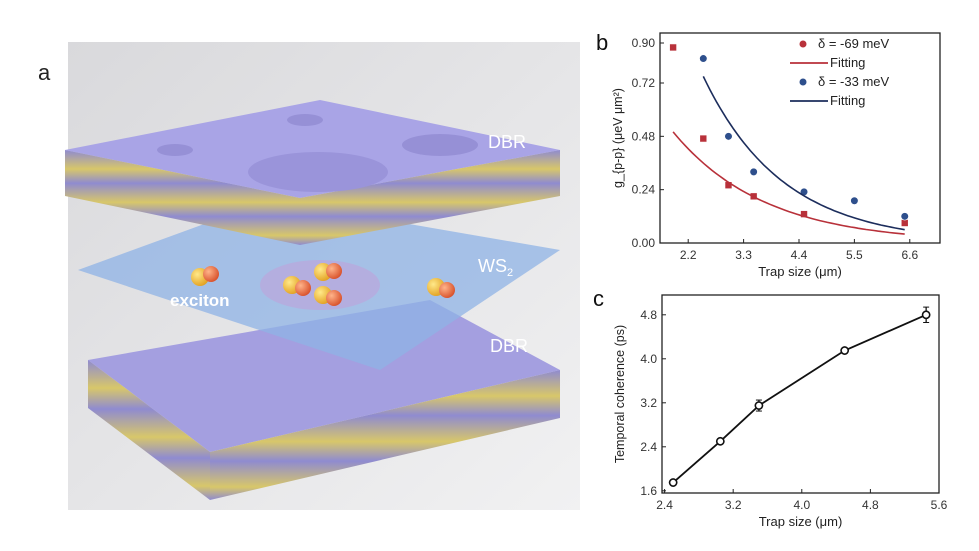 The image size is (979, 551). I want to click on x-tick-label: 4.0, so click(801, 505).